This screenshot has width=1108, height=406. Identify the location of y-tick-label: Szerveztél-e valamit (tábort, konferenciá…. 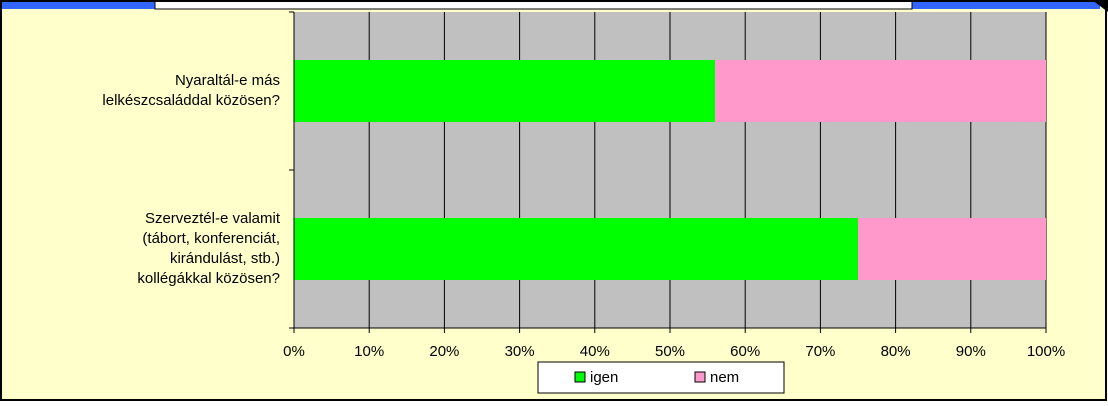
(208, 248).